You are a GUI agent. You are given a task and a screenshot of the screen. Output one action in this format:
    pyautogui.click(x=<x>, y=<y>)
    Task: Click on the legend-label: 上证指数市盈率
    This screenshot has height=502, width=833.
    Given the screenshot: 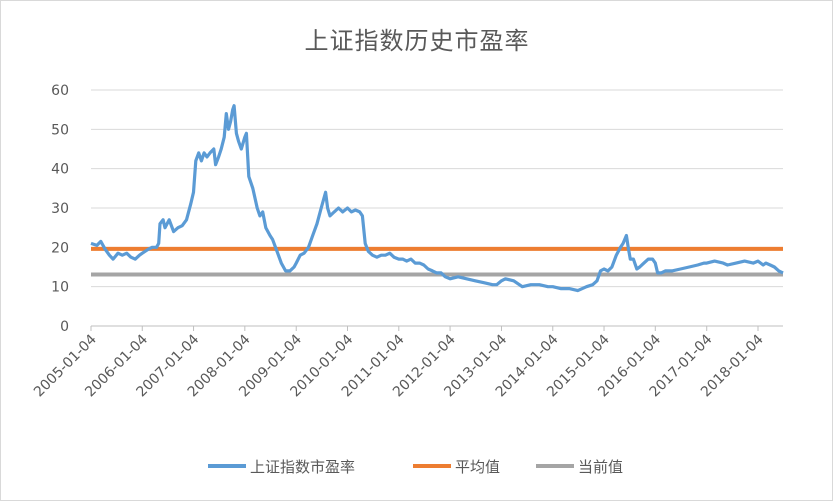 What is the action you would take?
    pyautogui.click(x=302, y=467)
    